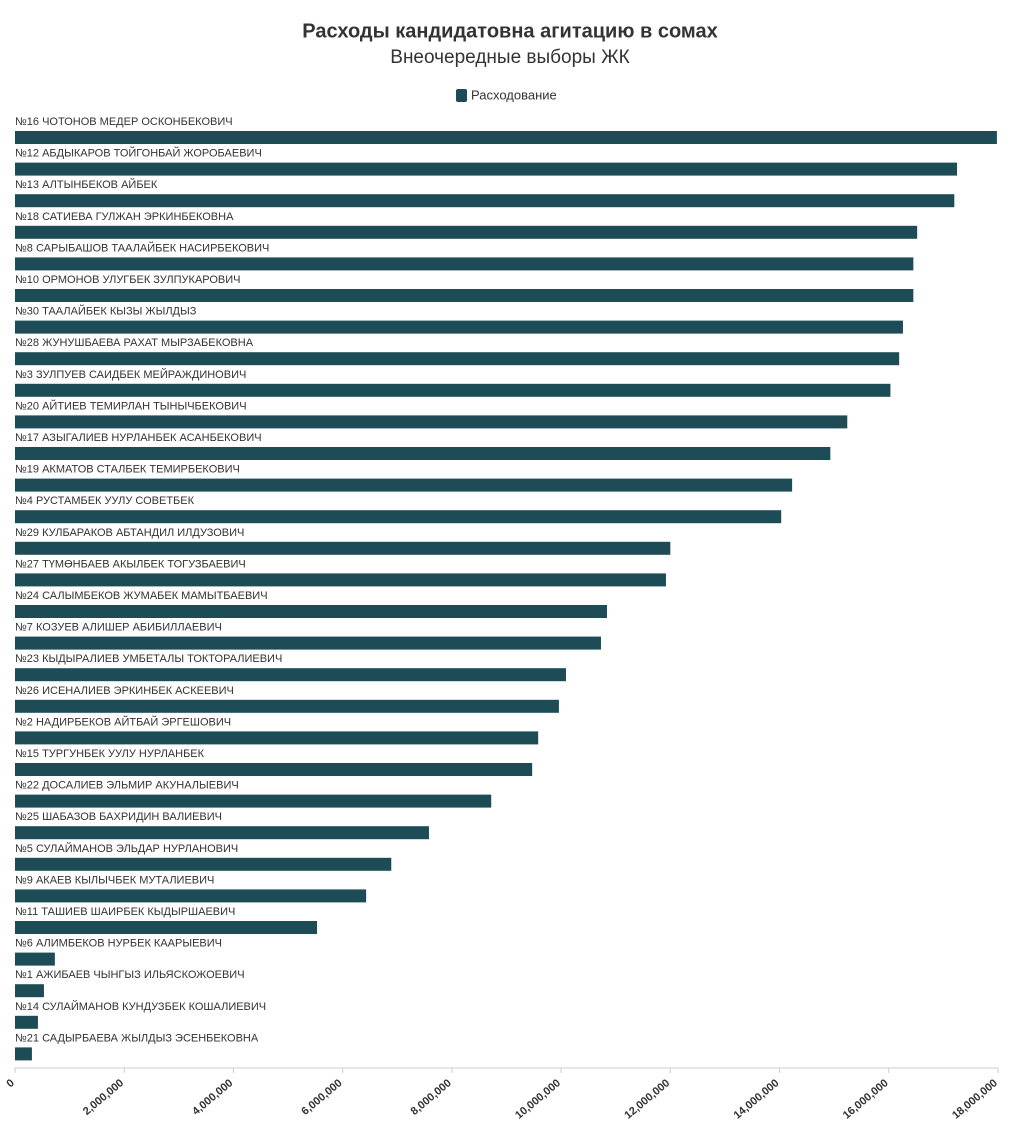 This screenshot has width=1020, height=1124. I want to click on category-label: №13 АЛТЫНБЕКОВ АЙБЕК, so click(86, 184).